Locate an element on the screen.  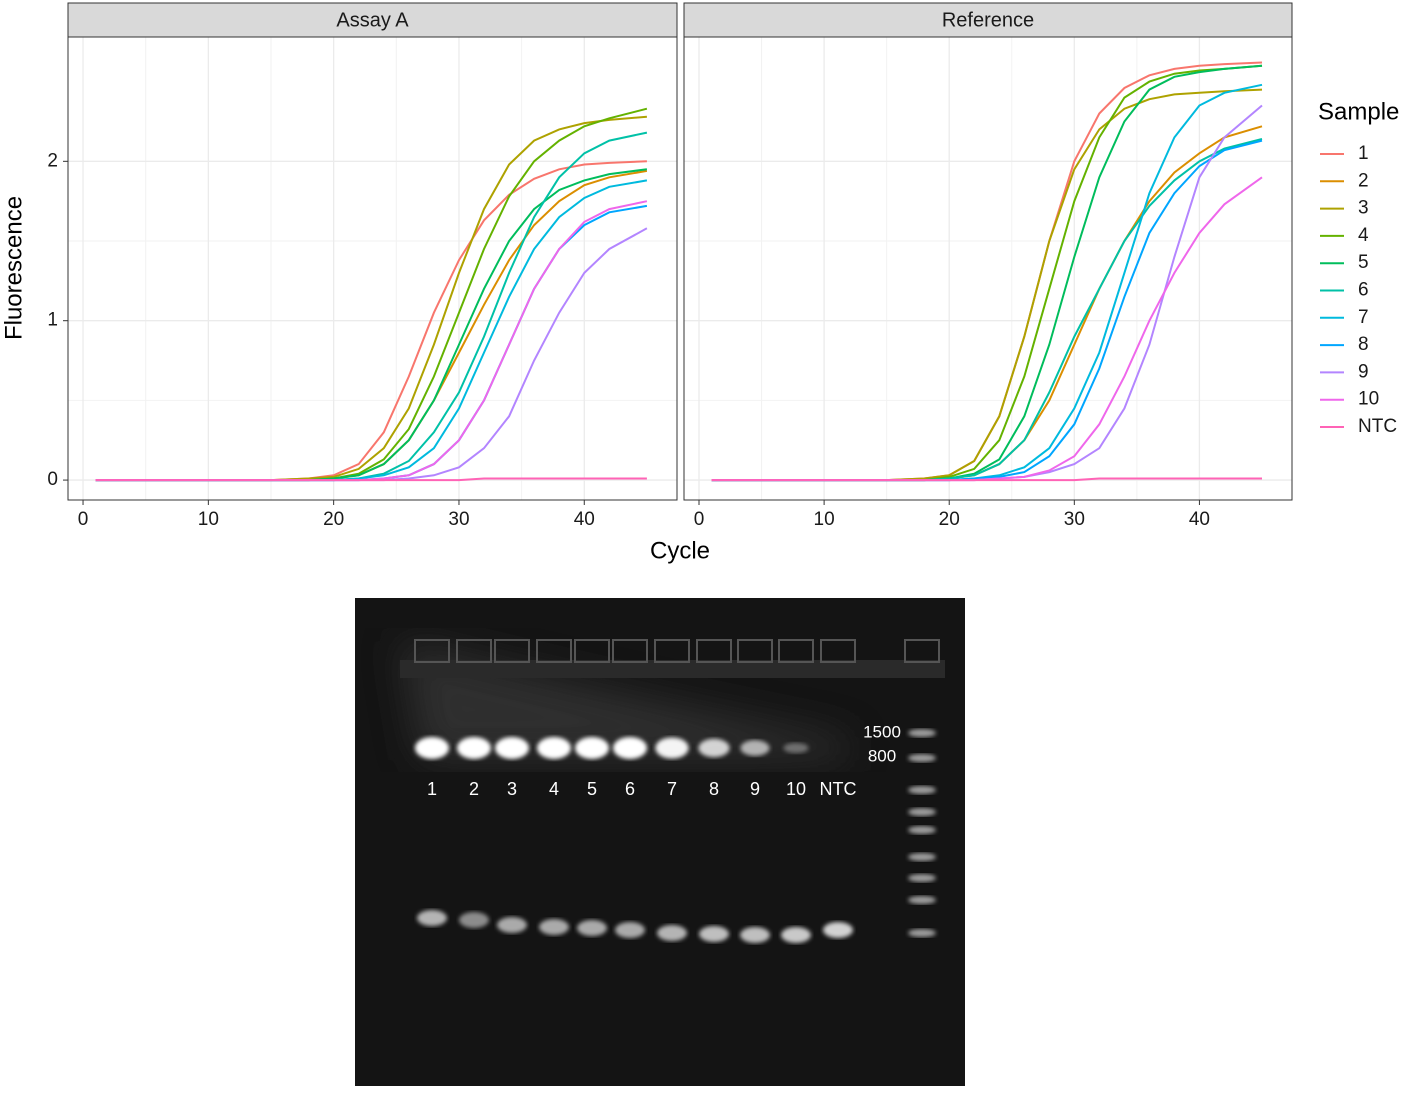
y-tick-label: 2 is located at coordinates (52, 160).